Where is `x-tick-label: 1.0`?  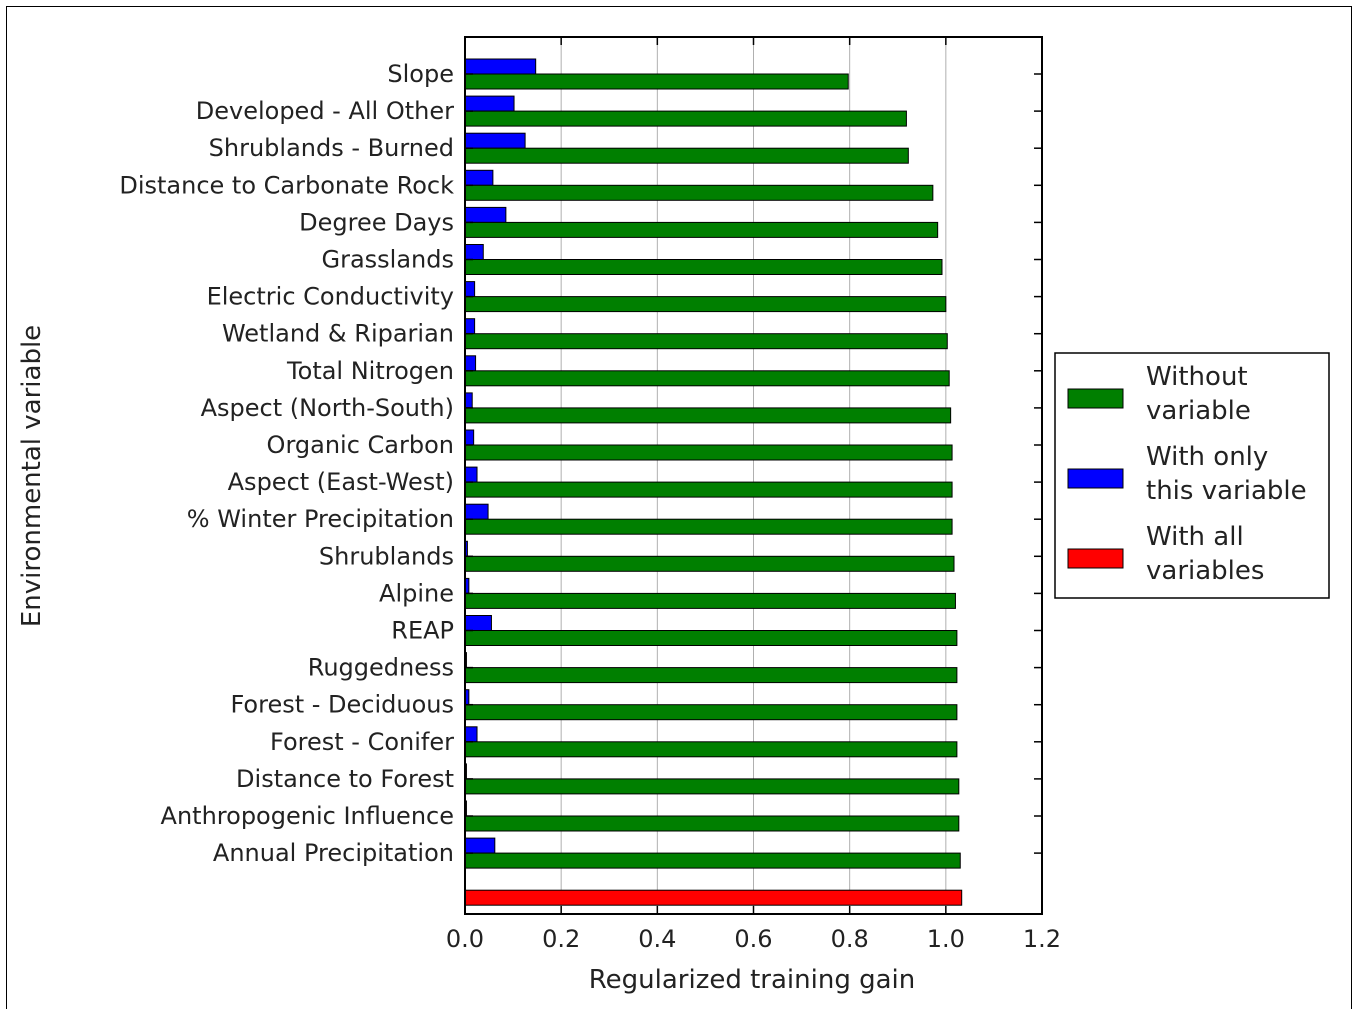
x-tick-label: 1.0 is located at coordinates (946, 939).